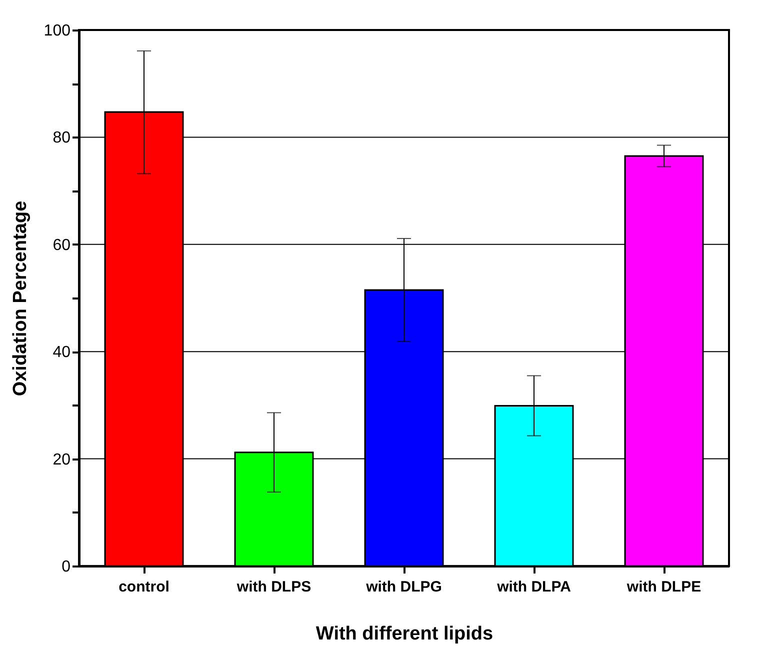 The height and width of the screenshot is (658, 778). I want to click on y-tick-label: 40, so click(61, 353).